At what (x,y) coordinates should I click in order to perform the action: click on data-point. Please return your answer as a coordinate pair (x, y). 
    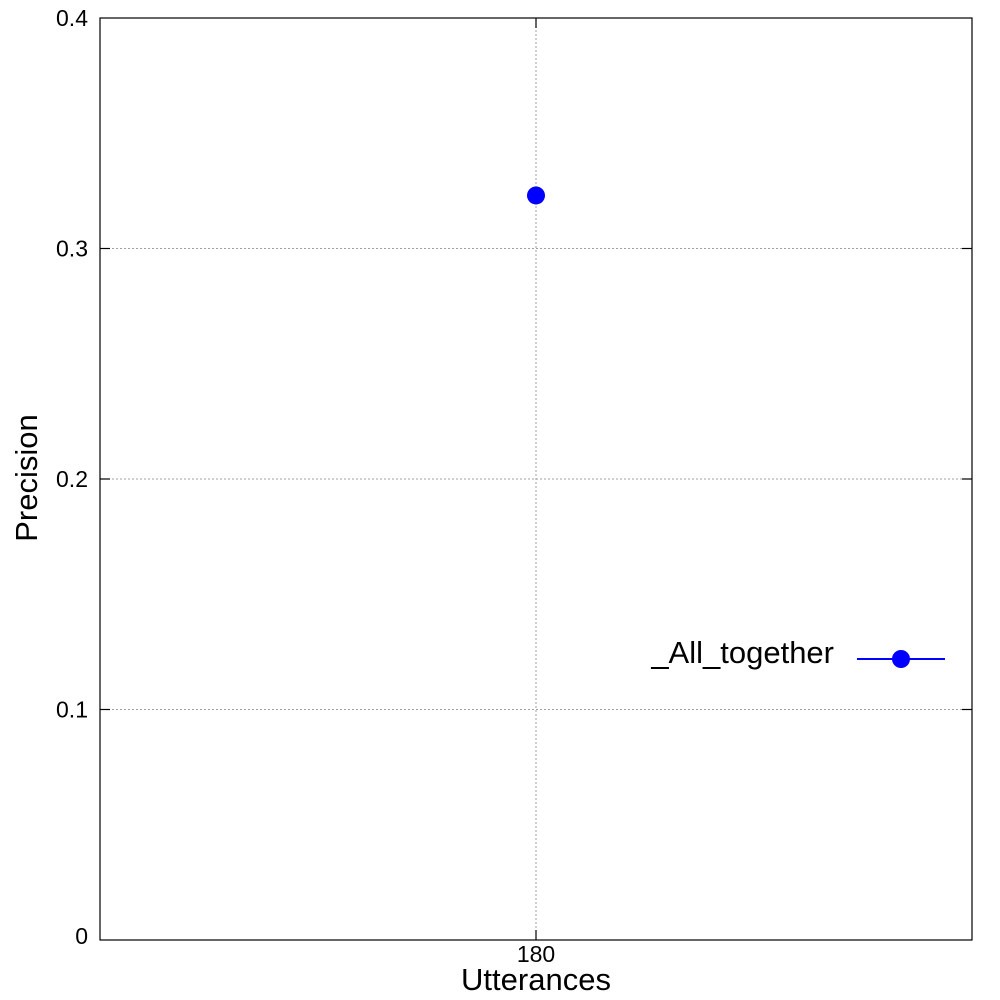
    Looking at the image, I should click on (536, 195).